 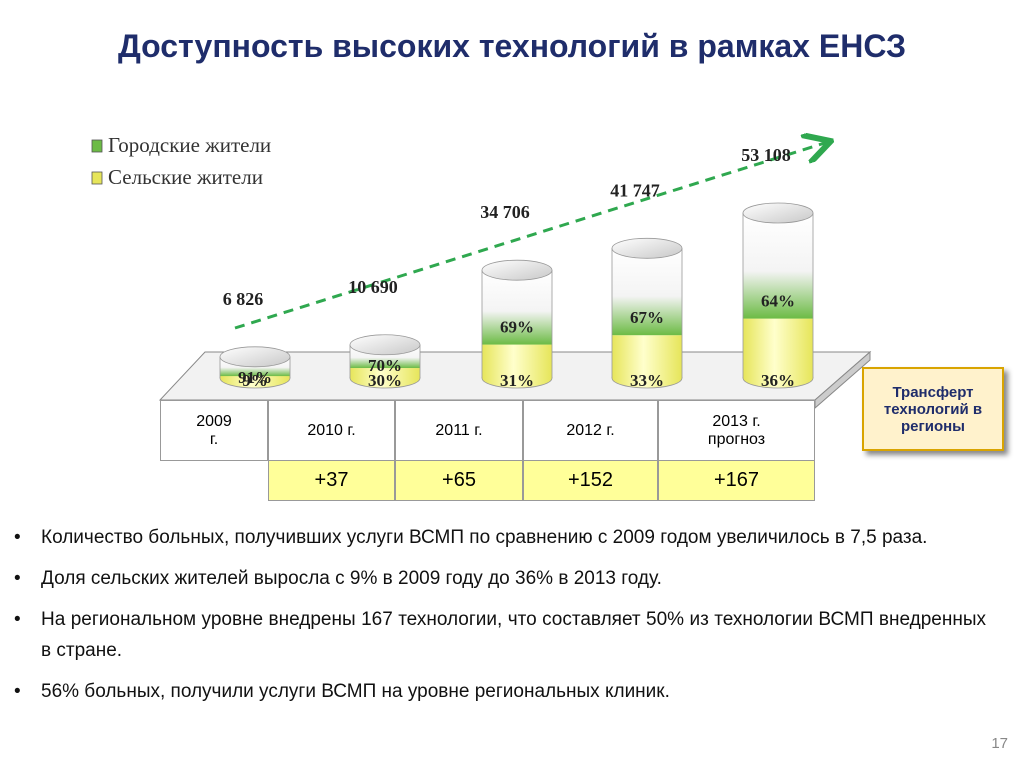 I want to click on category-cell: 2011 г., so click(x=459, y=430).